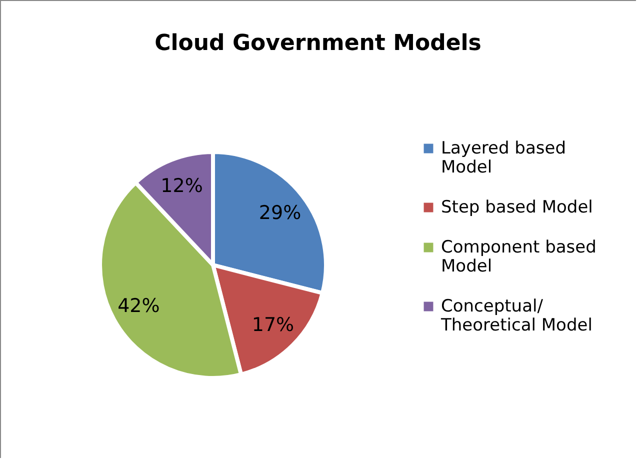 The height and width of the screenshot is (459, 637). What do you see at coordinates (280, 213) in the screenshot?
I see `data-label: 29%` at bounding box center [280, 213].